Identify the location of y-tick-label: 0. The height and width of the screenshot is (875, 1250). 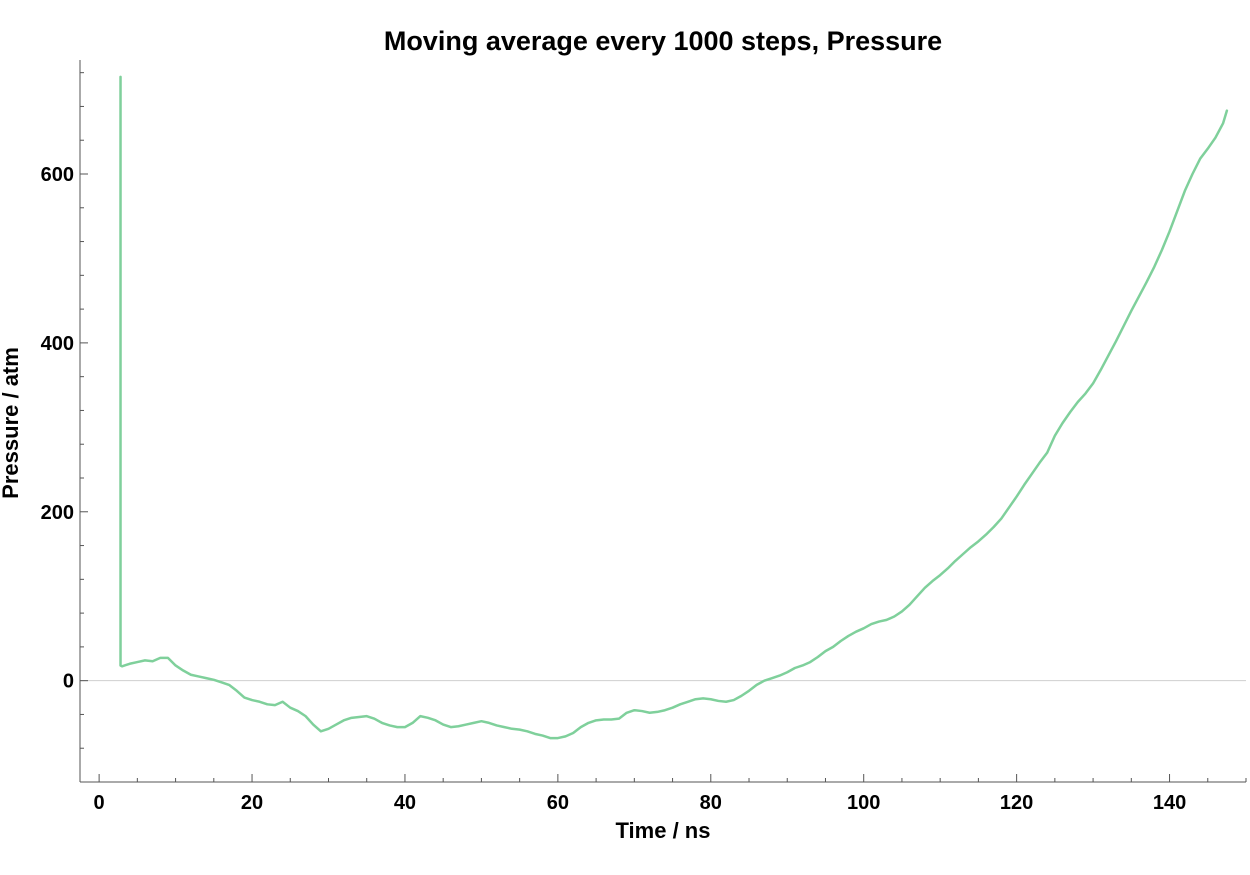
(68, 682).